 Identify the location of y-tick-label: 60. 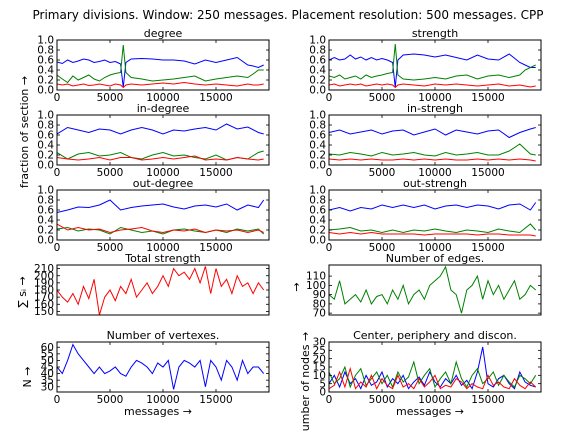
(47, 348).